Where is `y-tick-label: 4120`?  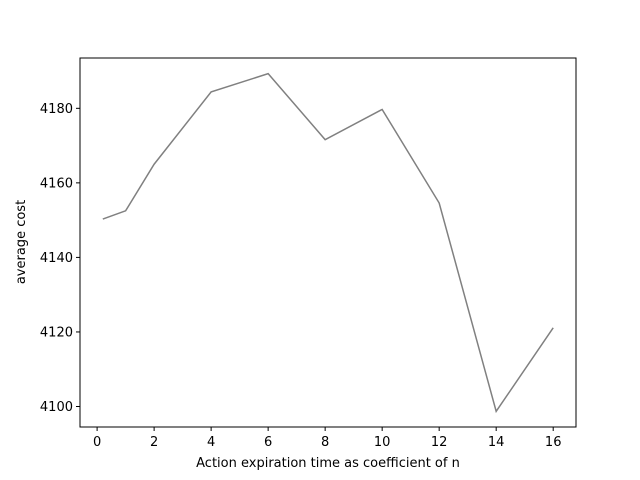
y-tick-label: 4120 is located at coordinates (56, 332).